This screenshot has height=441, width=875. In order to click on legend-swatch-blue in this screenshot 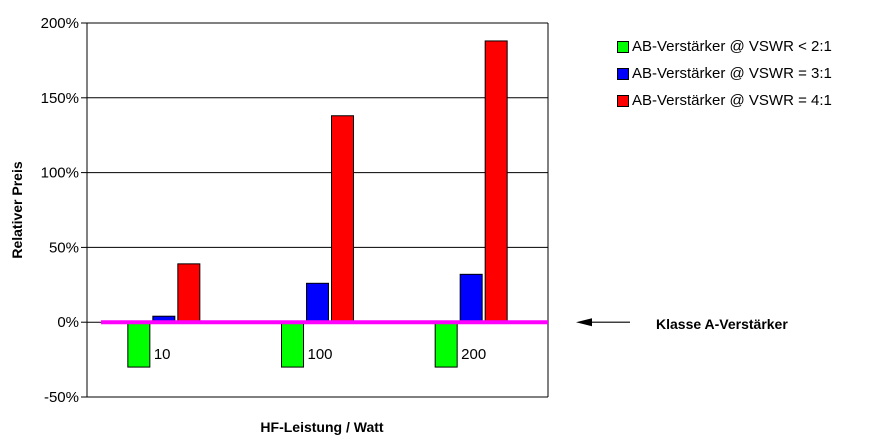, I will do `click(623, 73)`.